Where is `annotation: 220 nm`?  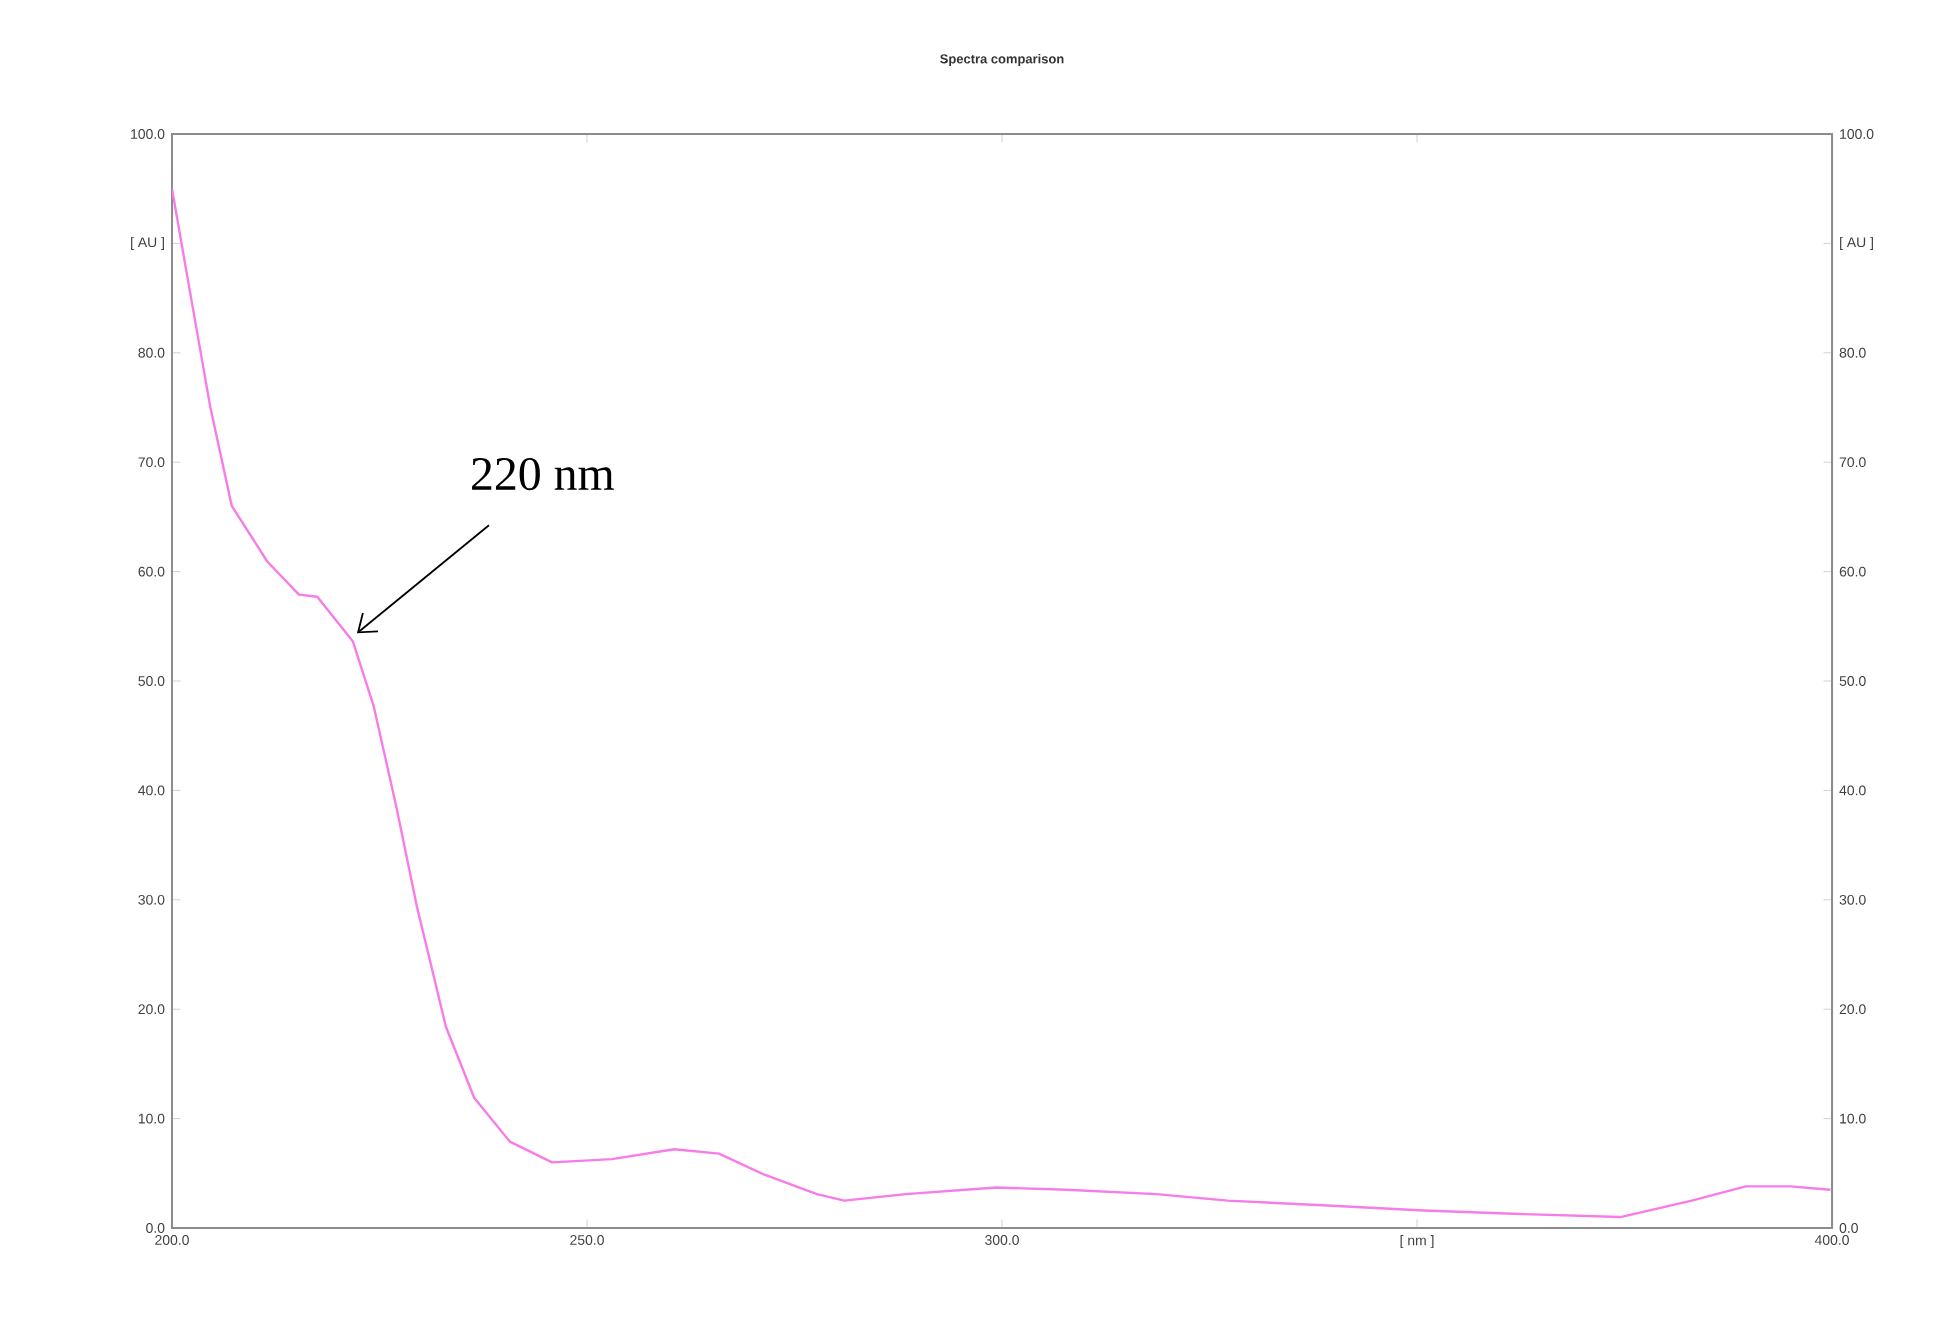
annotation: 220 nm is located at coordinates (543, 474).